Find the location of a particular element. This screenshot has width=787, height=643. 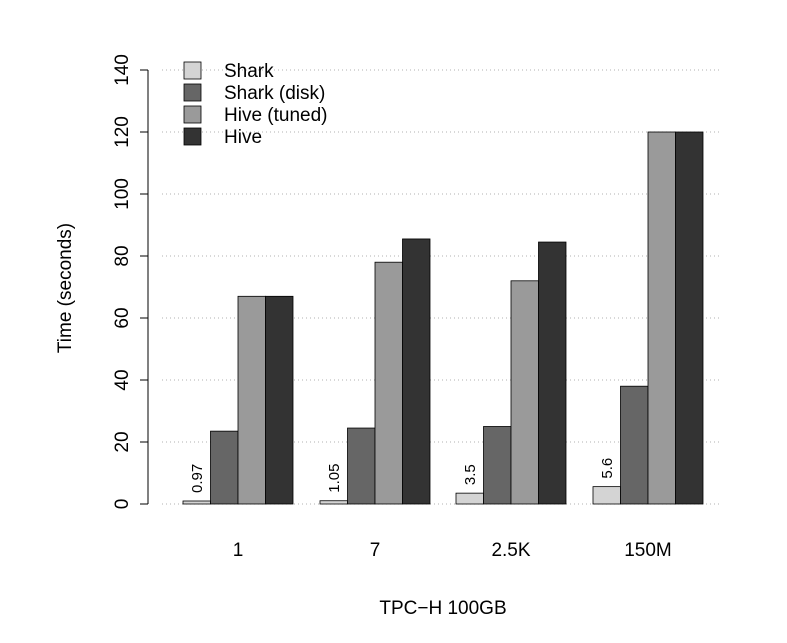

x-tick-label: 1 is located at coordinates (238, 550).